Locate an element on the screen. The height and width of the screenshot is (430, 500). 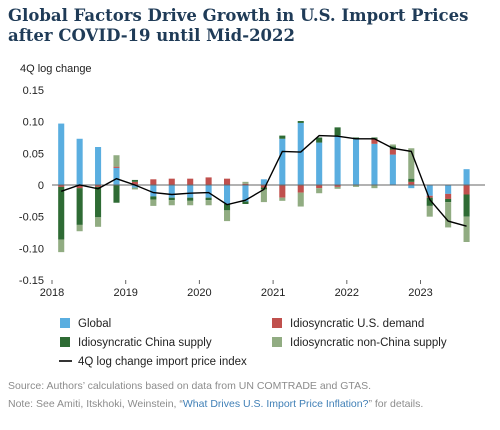
details-note-prefix: Note: See Amiti, Itskhoki, Weinstein, “ is located at coordinates (95, 404).